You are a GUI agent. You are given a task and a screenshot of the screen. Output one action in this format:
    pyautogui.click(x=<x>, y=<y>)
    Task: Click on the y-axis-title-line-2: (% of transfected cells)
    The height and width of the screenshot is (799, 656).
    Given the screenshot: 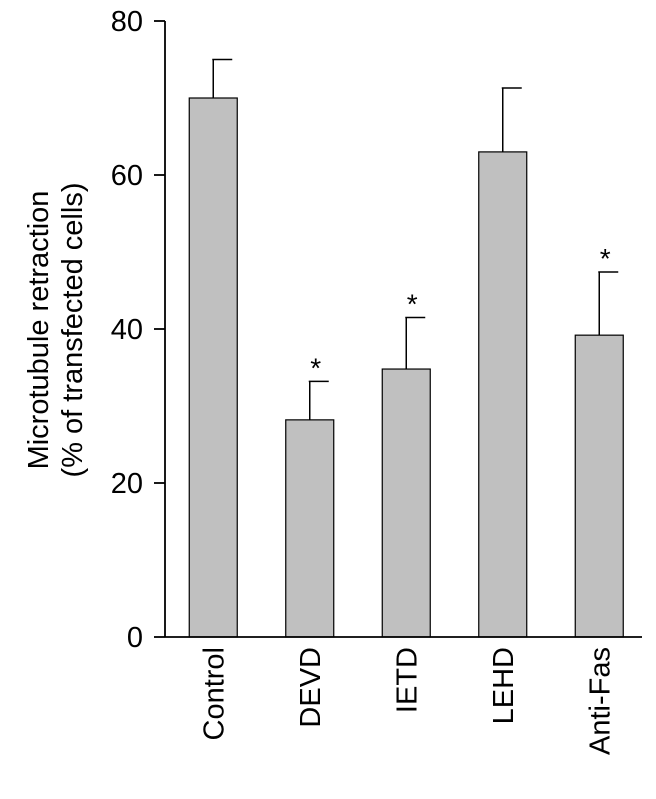 What is the action you would take?
    pyautogui.click(x=73, y=330)
    